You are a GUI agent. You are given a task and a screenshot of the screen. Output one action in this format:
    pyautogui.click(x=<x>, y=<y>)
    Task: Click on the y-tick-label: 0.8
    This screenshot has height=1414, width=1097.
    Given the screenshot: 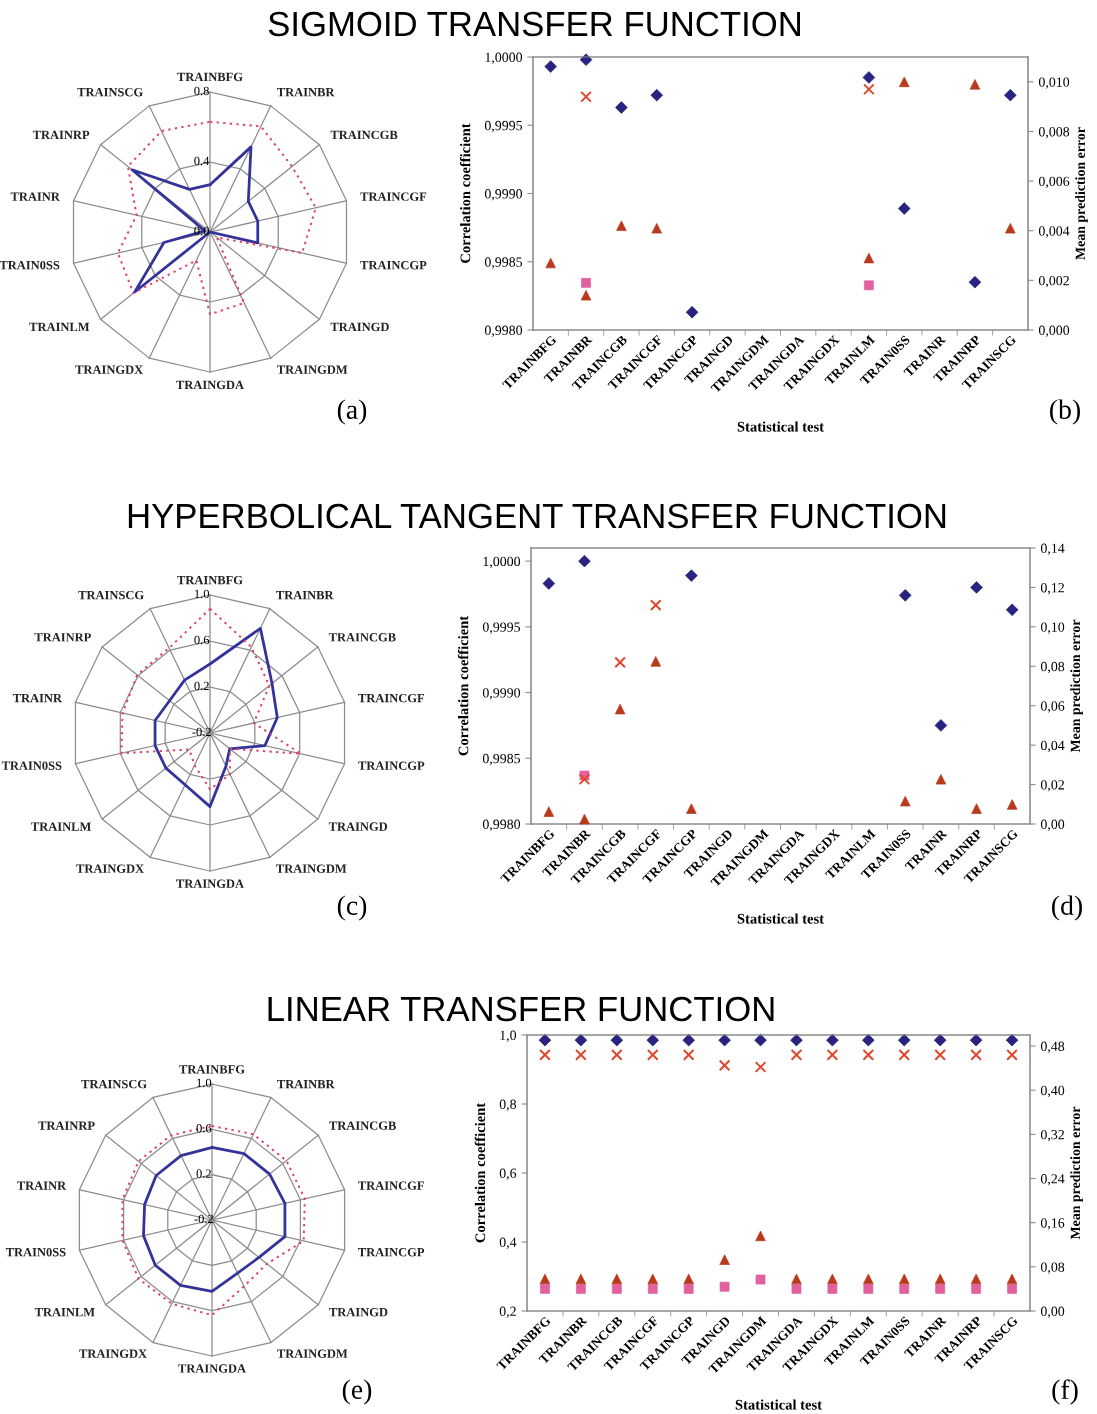 What is the action you would take?
    pyautogui.click(x=201, y=91)
    